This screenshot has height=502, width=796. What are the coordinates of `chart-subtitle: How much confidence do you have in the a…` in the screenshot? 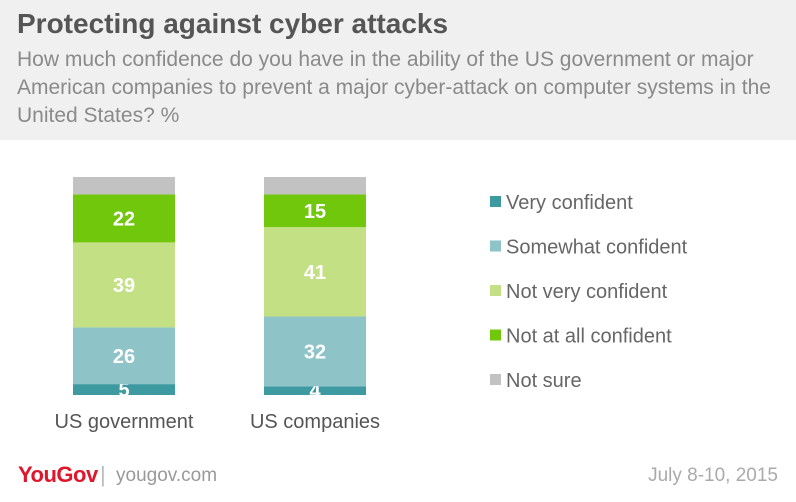 It's located at (394, 87).